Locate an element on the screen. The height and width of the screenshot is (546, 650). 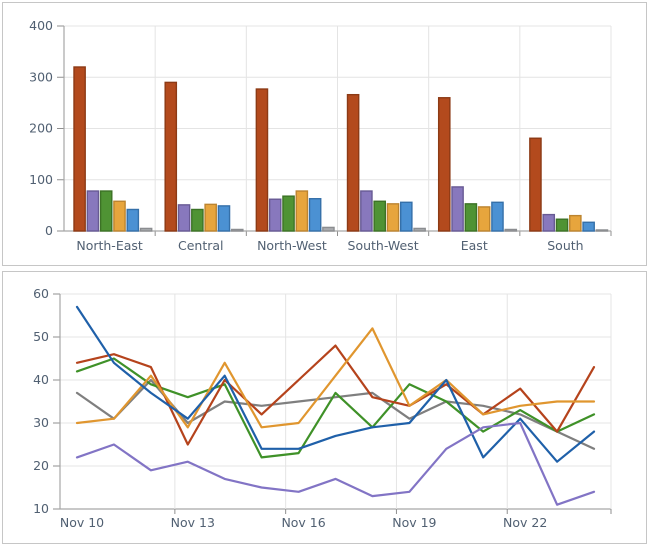
bar-Central-green is located at coordinates (197, 220).